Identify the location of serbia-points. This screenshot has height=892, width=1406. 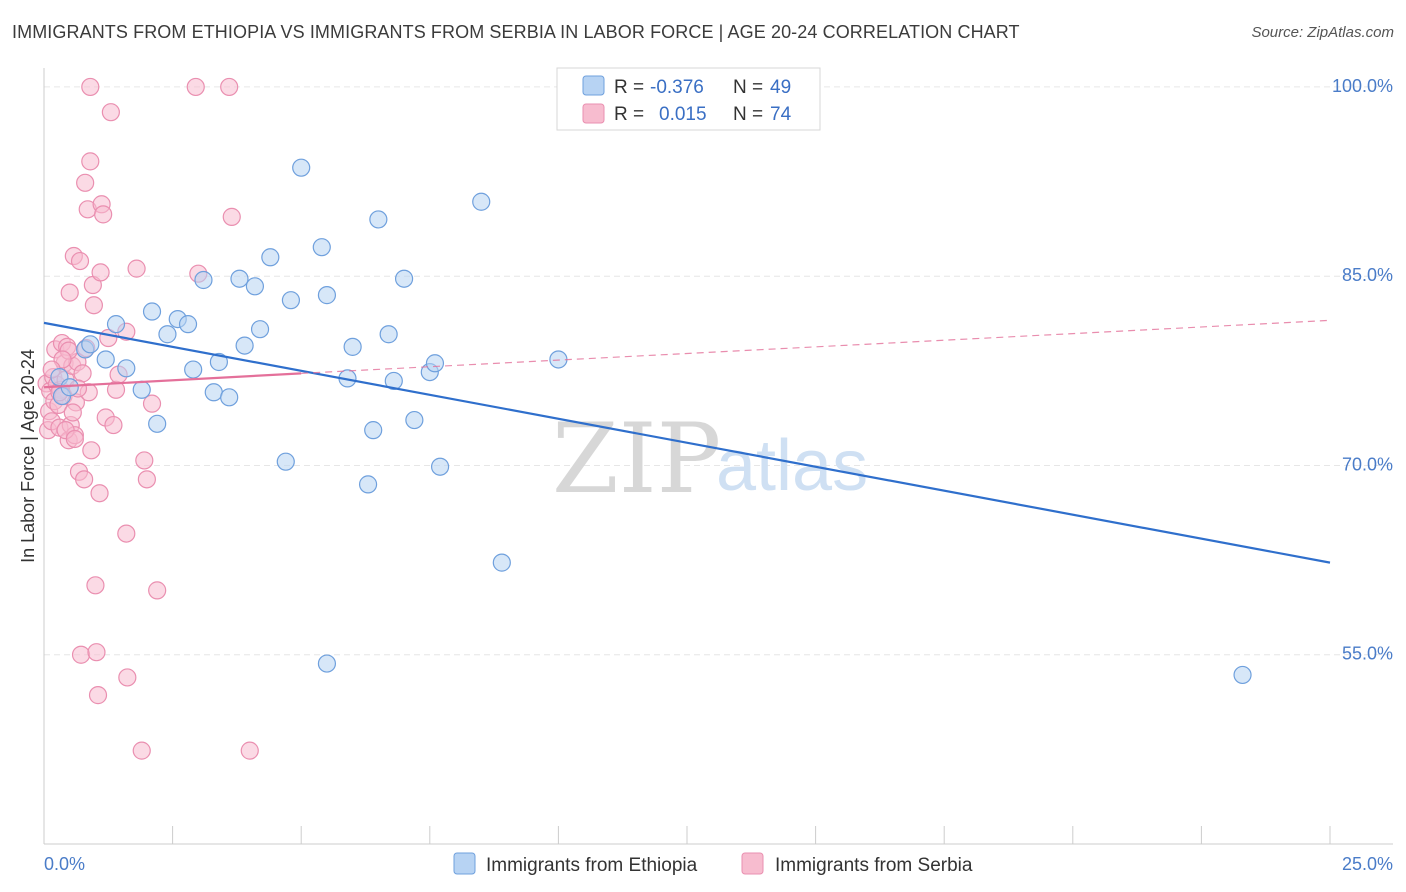
(148, 418).